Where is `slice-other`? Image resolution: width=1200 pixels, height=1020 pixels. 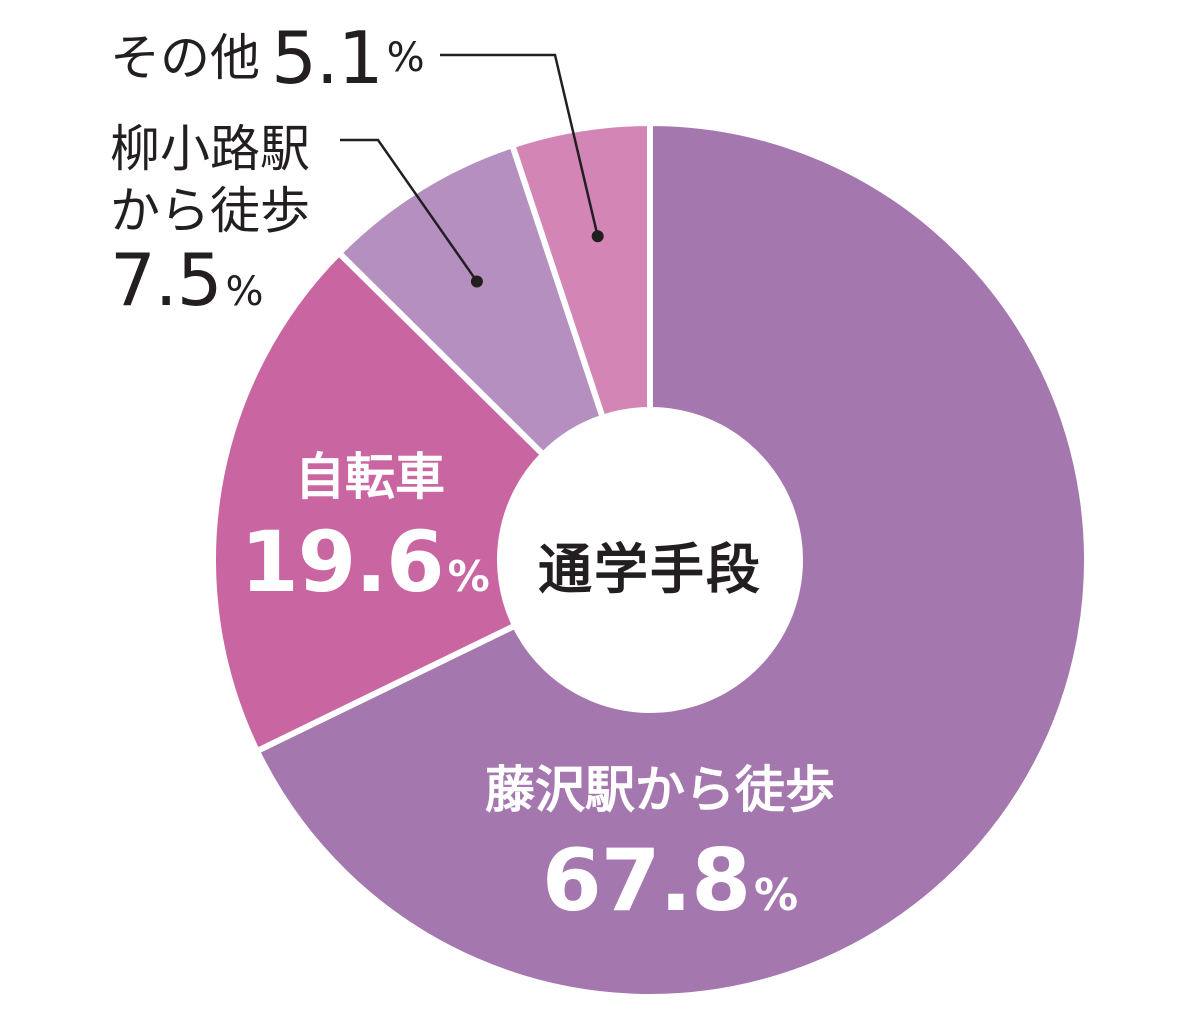
slice-other is located at coordinates (580, 270).